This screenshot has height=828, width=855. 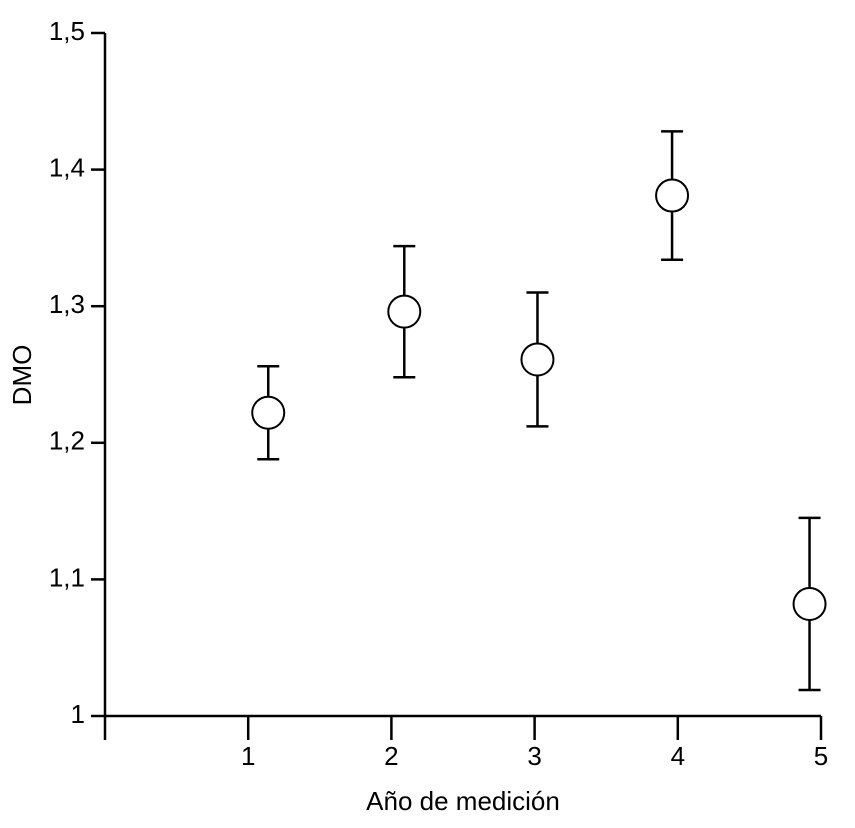 I want to click on y-tick-label: 1,4, so click(x=67, y=167).